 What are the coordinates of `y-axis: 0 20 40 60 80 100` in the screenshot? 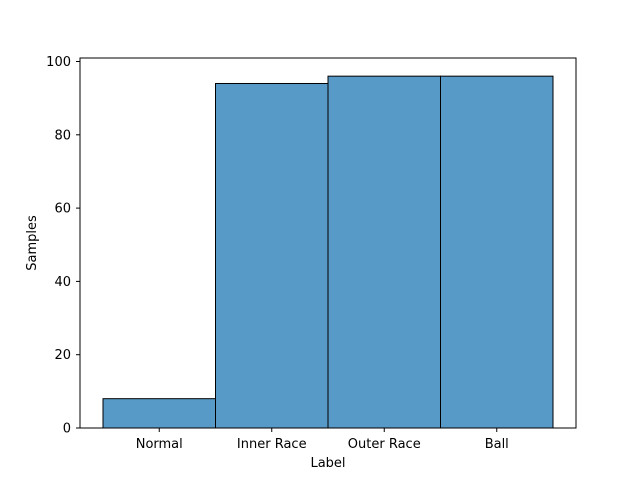 It's located at (63, 246).